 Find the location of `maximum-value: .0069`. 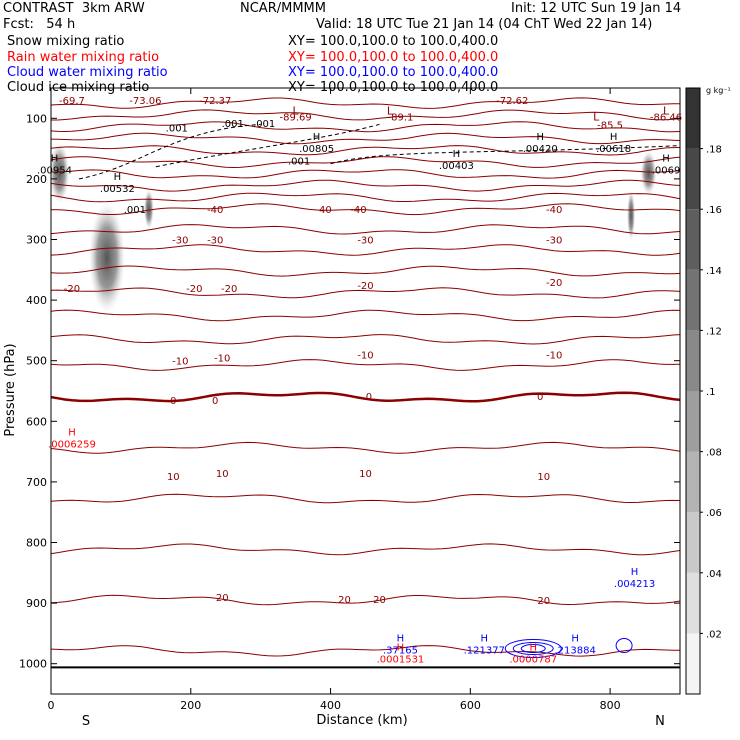

maximum-value: .0069 is located at coordinates (666, 171).